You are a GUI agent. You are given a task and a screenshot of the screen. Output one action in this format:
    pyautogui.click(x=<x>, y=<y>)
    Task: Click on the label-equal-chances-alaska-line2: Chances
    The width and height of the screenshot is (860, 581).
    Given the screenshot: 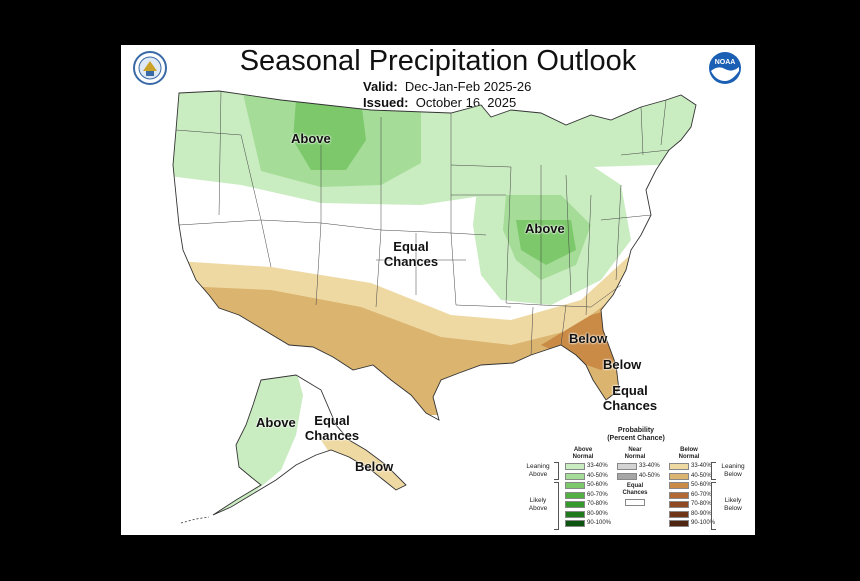 What is the action you would take?
    pyautogui.click(x=332, y=435)
    